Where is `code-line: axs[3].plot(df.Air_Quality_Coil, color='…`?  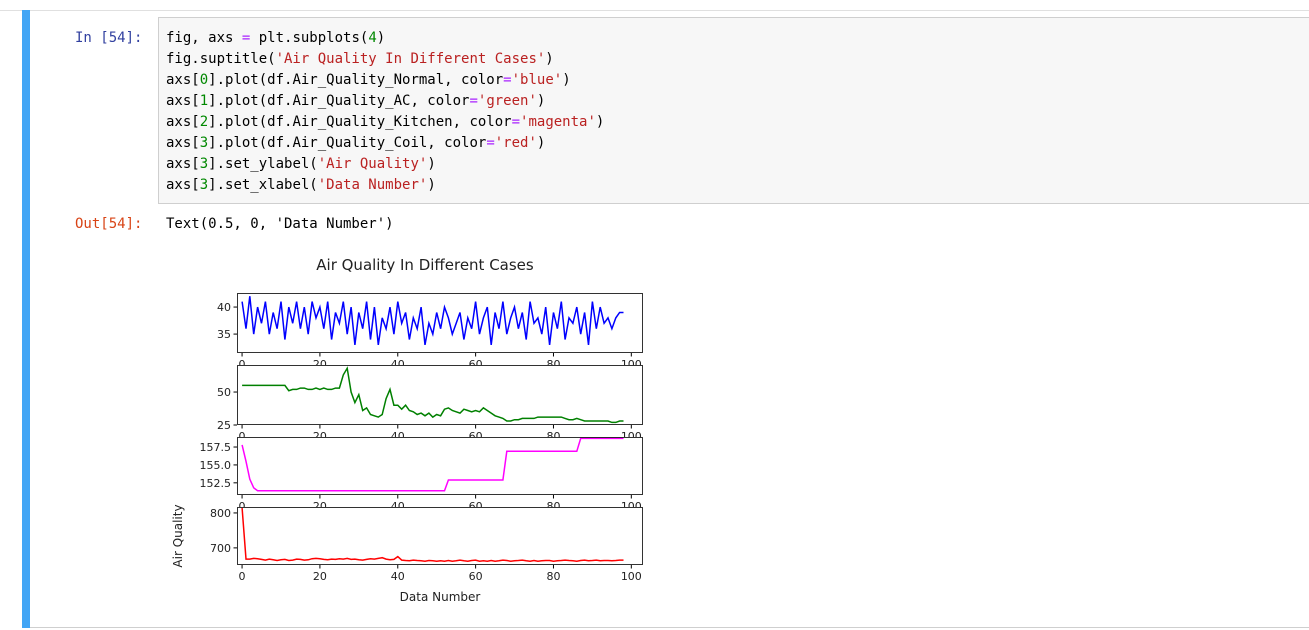 code-line: axs[3].plot(df.Air_Quality_Coil, color='… is located at coordinates (355, 143).